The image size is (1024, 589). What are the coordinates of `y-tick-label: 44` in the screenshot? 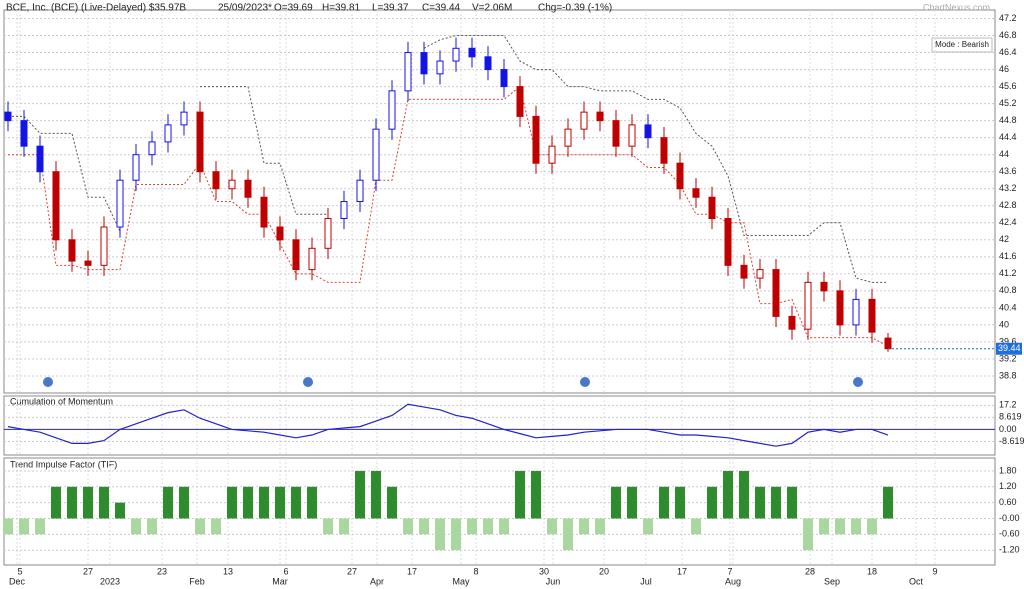 It's located at (1004, 154).